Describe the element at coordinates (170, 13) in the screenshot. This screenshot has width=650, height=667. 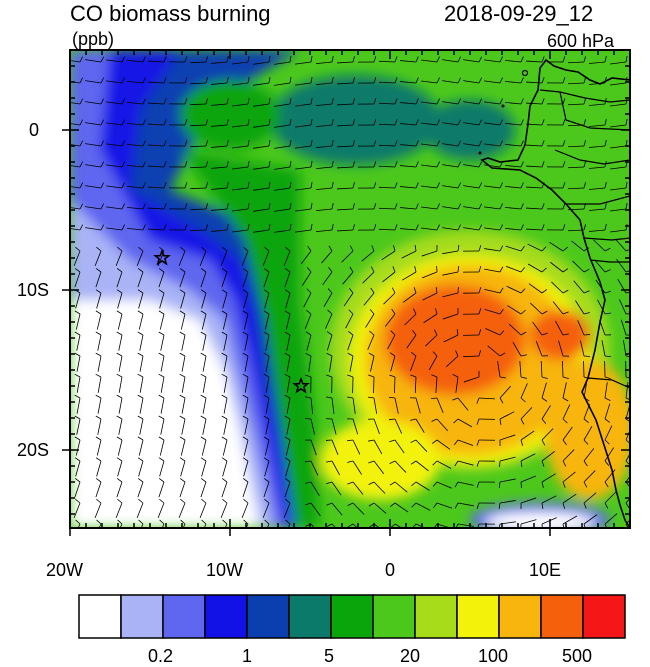
I see `map-title: CO biomass burning` at that location.